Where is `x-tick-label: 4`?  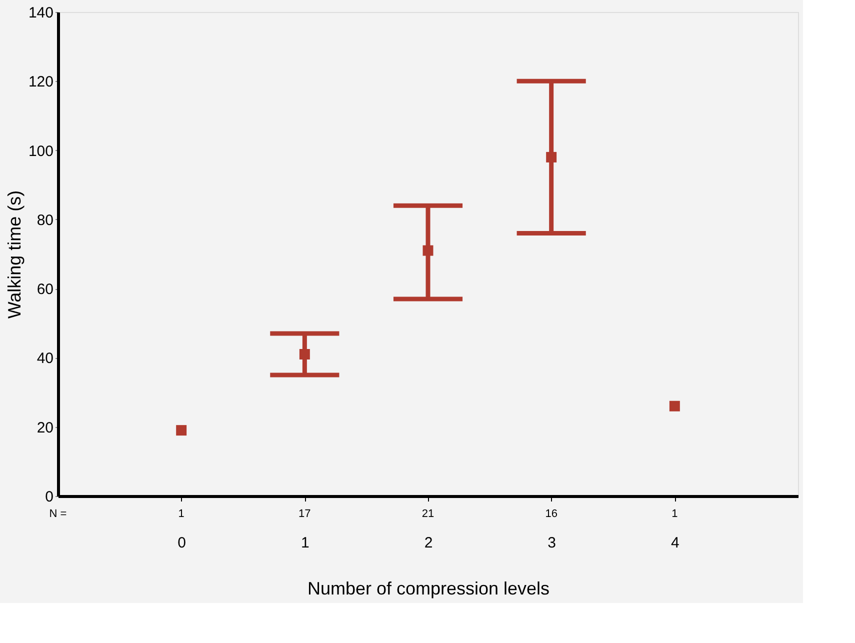
x-tick-label: 4 is located at coordinates (675, 543).